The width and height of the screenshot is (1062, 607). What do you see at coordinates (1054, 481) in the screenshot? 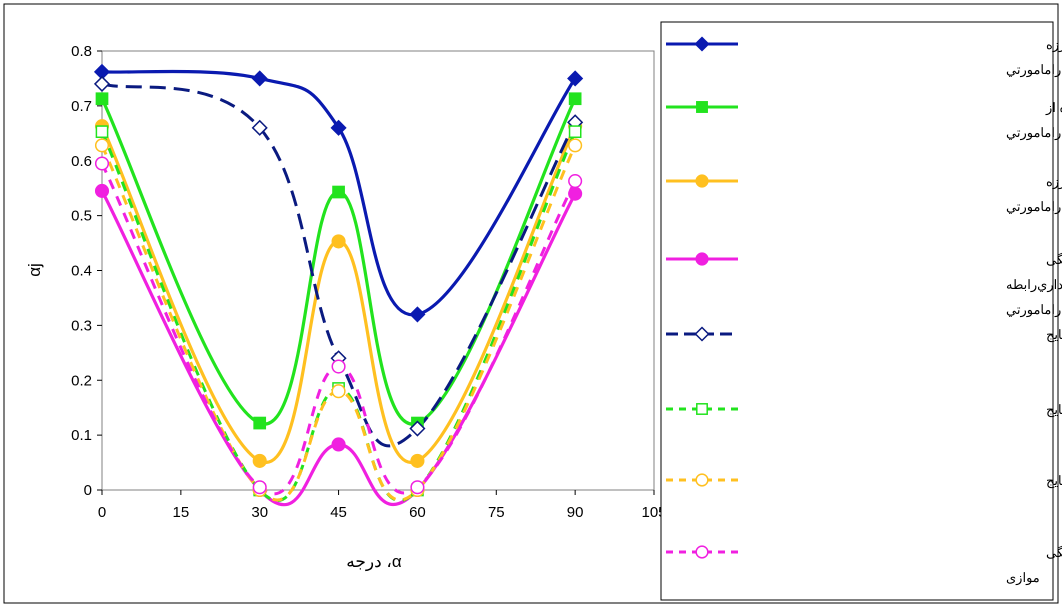
I see `legend-label: سه دسته ناپیوستگی، با استفاده ازنتایج` at bounding box center [1054, 481].